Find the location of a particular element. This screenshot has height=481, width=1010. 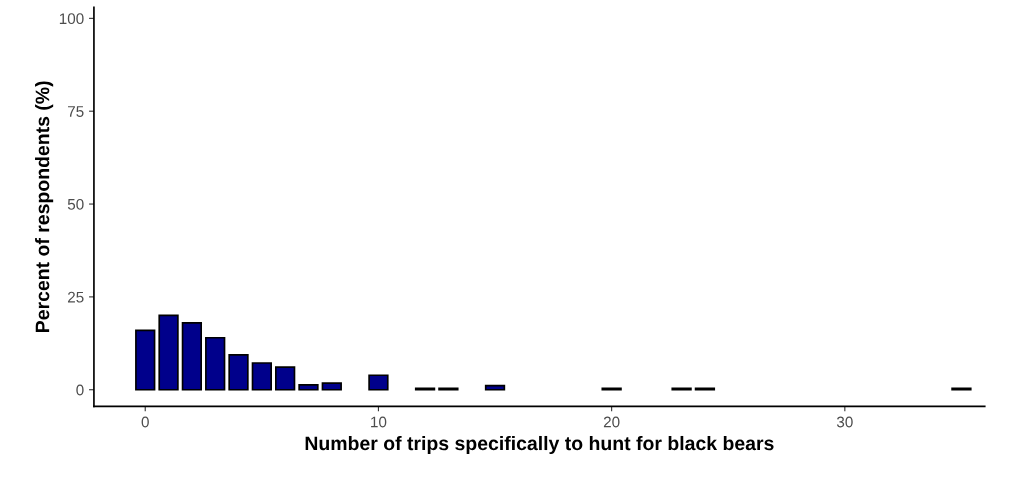

y-axis-title: Percent of respondents (%) is located at coordinates (44, 206).